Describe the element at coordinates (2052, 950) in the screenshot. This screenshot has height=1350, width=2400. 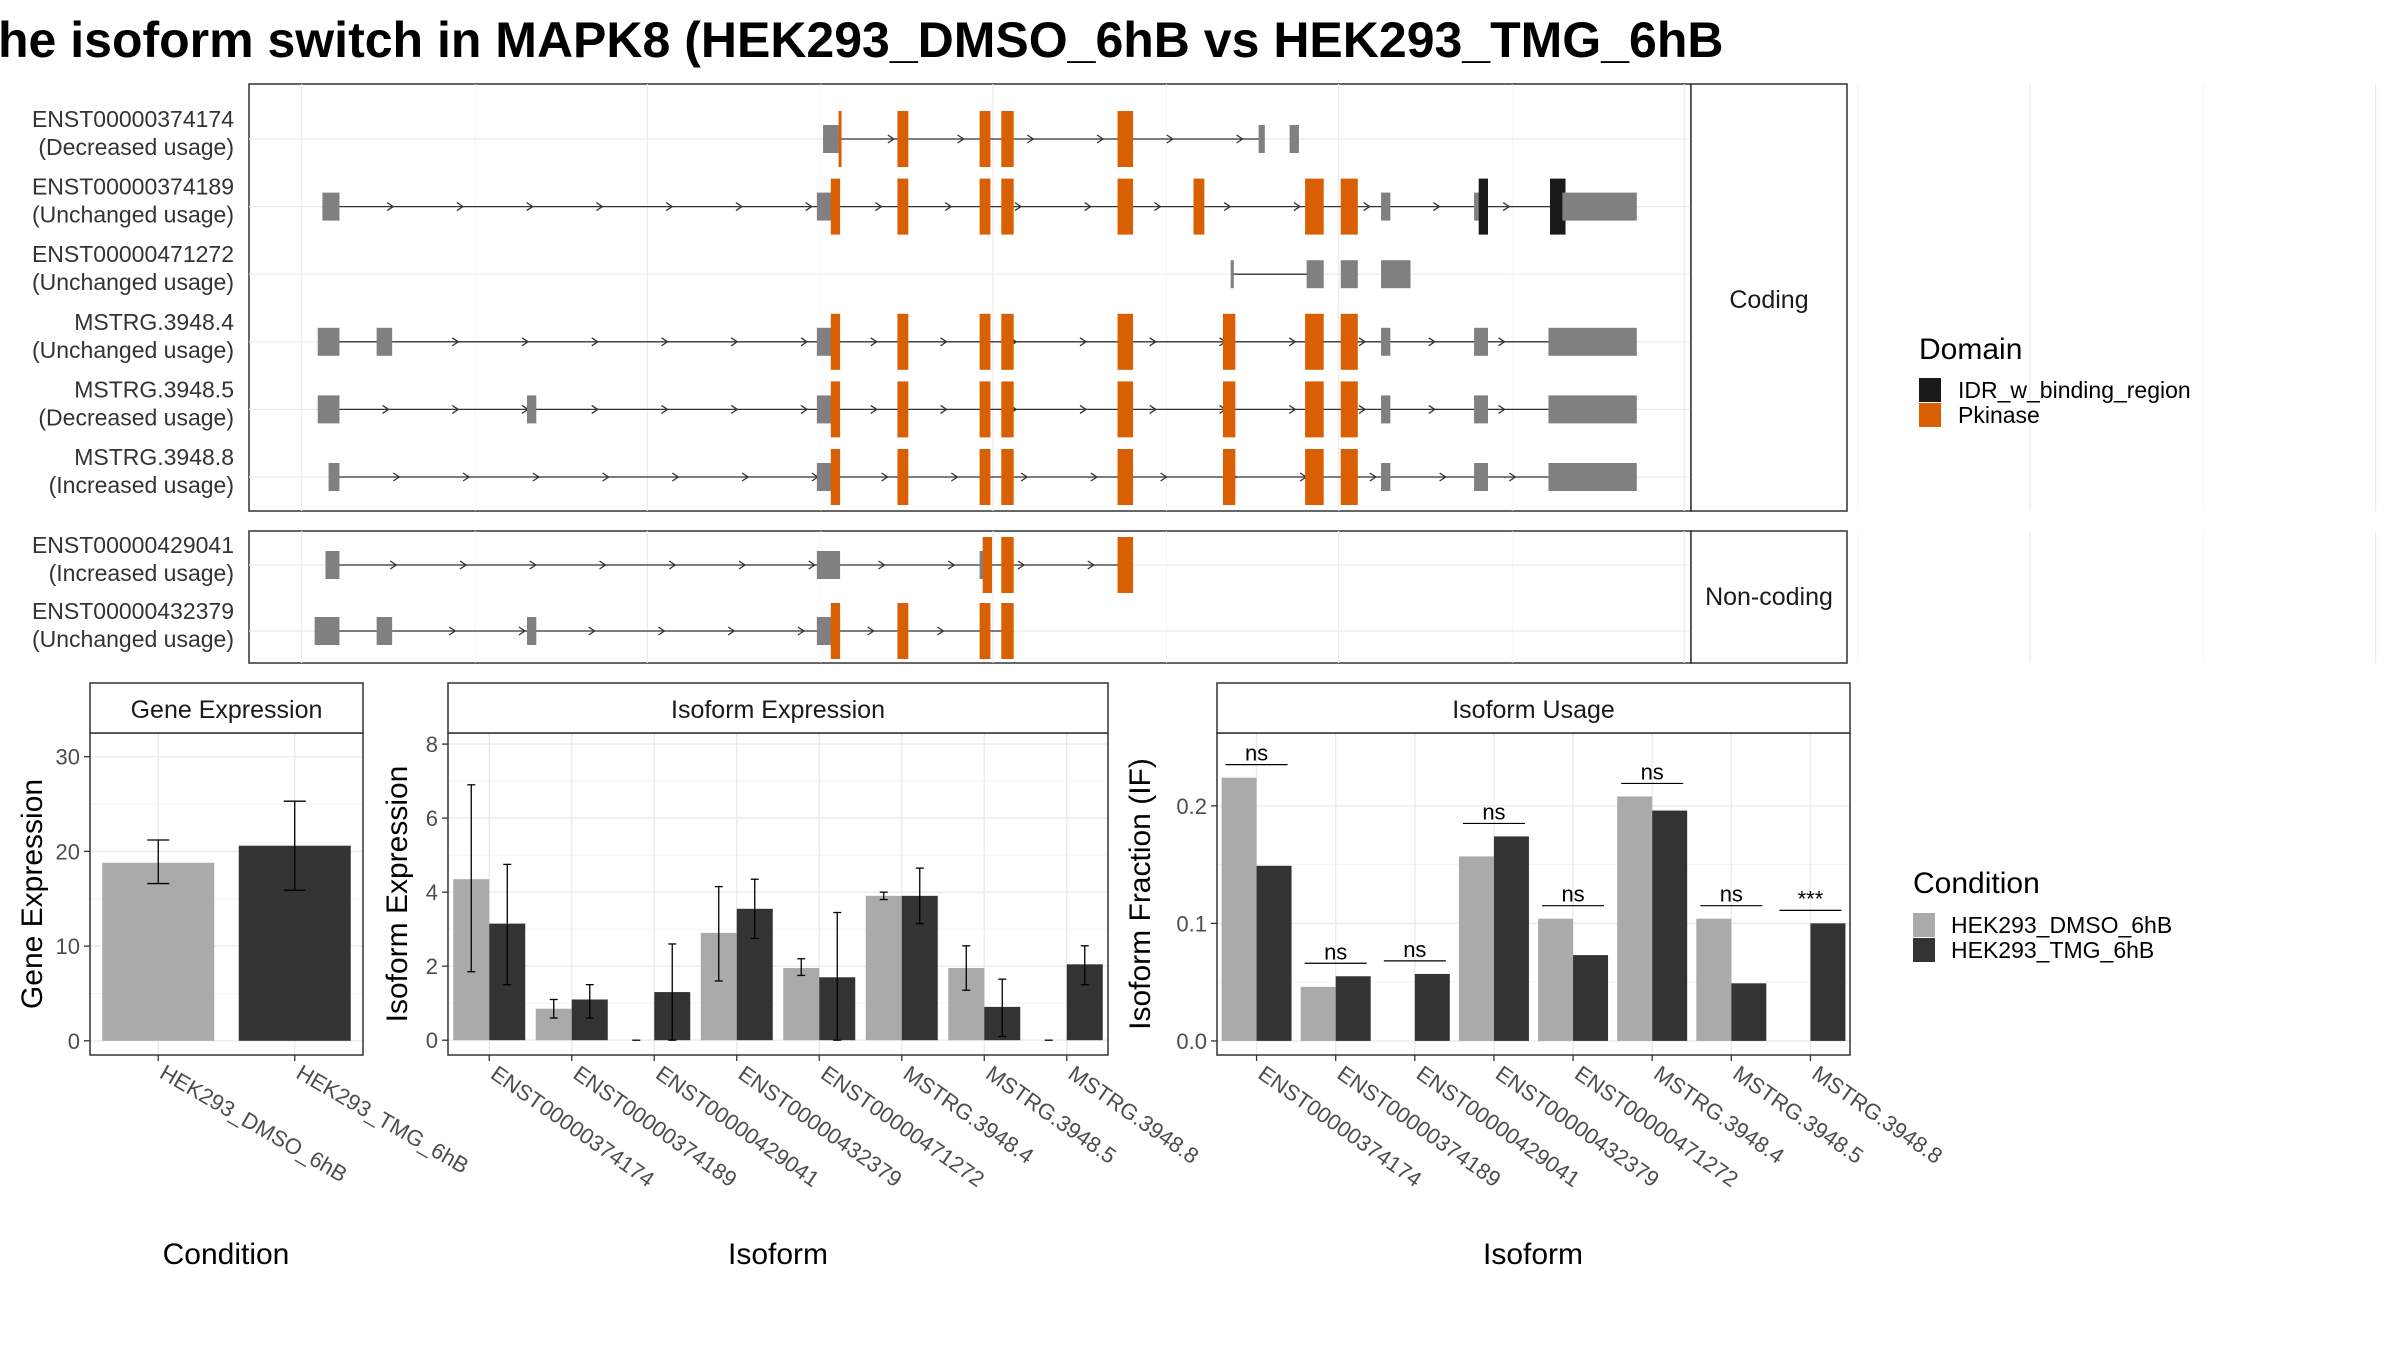
I see `legend-label-tmg: HEK293_TMG_6hB` at that location.